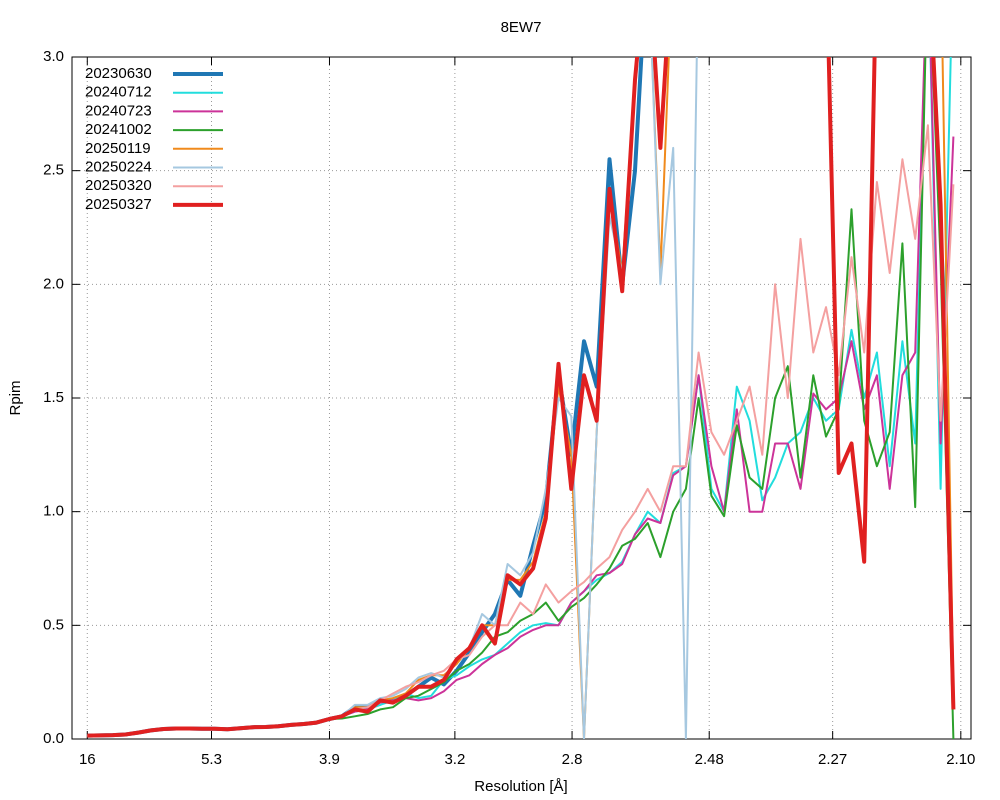 The width and height of the screenshot is (1000, 800). I want to click on y-tick-label: 2.5, so click(53, 170).